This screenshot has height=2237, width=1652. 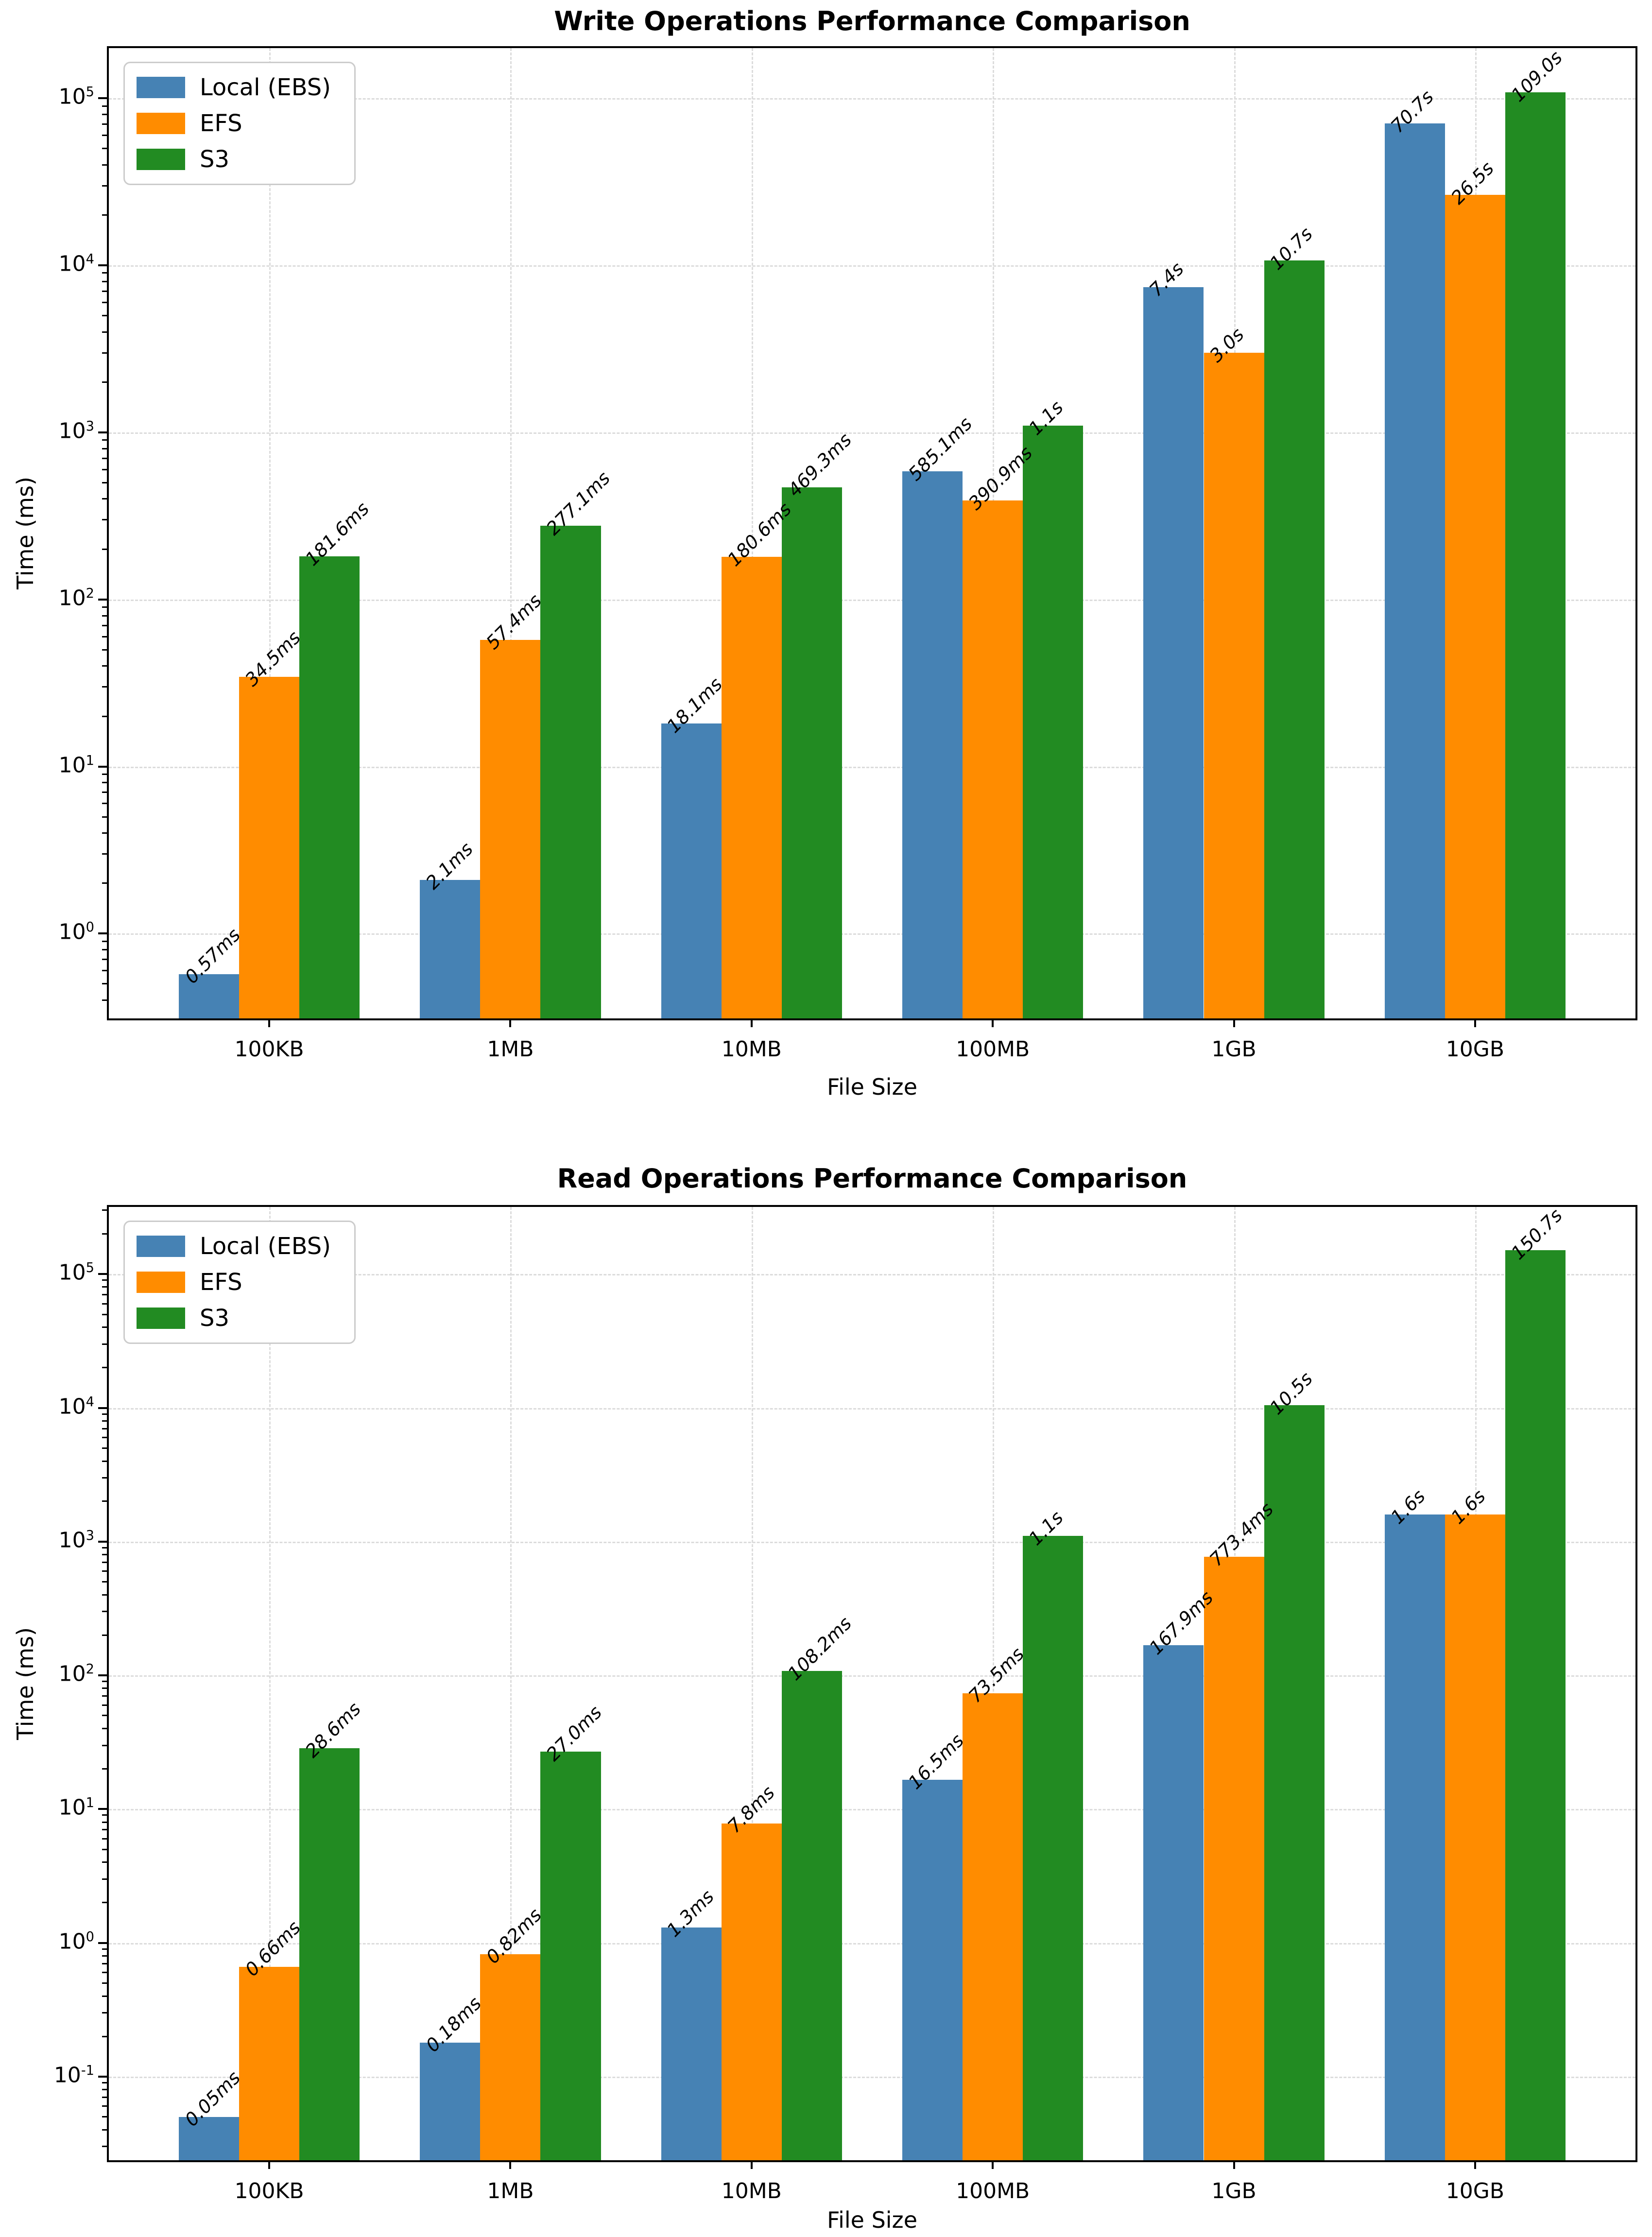 What do you see at coordinates (74, 2075) in the screenshot?
I see `y-tick-label: 10-1` at bounding box center [74, 2075].